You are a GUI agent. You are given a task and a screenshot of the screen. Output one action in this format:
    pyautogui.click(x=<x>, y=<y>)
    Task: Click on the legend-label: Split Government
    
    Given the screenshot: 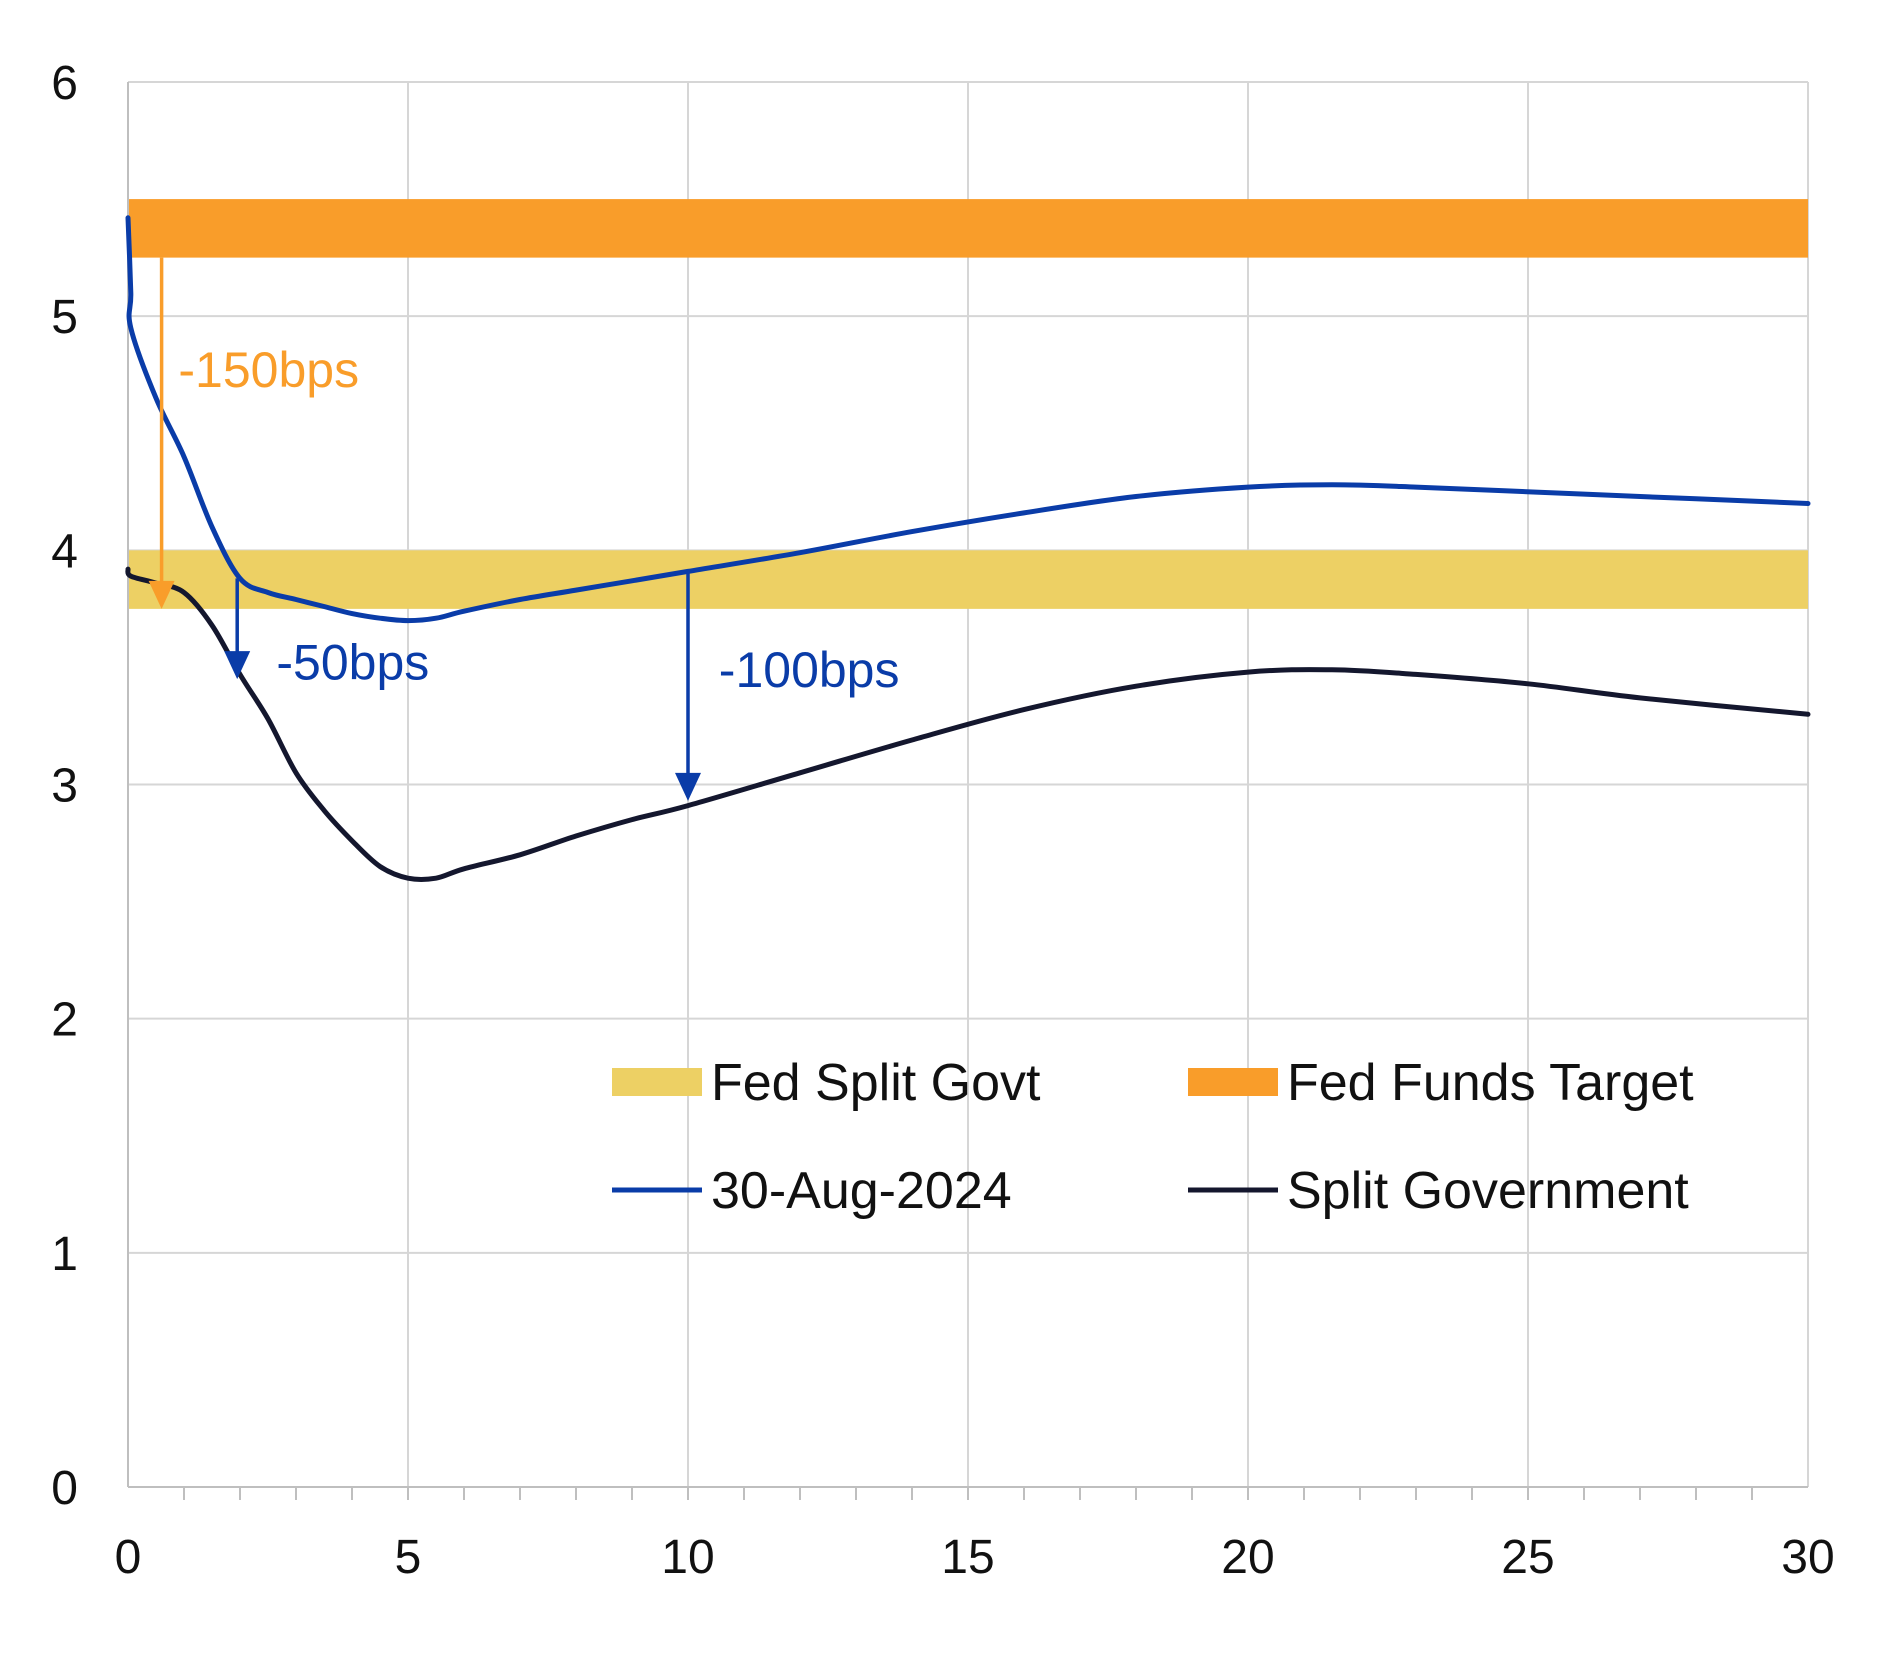 What is the action you would take?
    pyautogui.click(x=1488, y=1191)
    